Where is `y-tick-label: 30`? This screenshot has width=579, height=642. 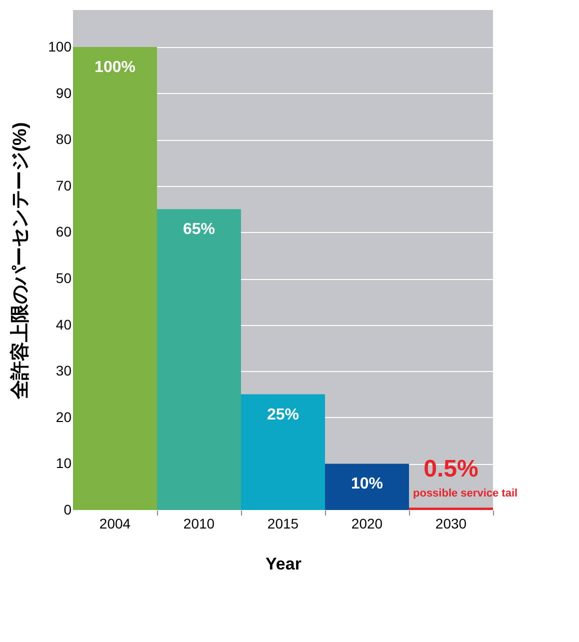 y-tick-label: 30 is located at coordinates (64, 370).